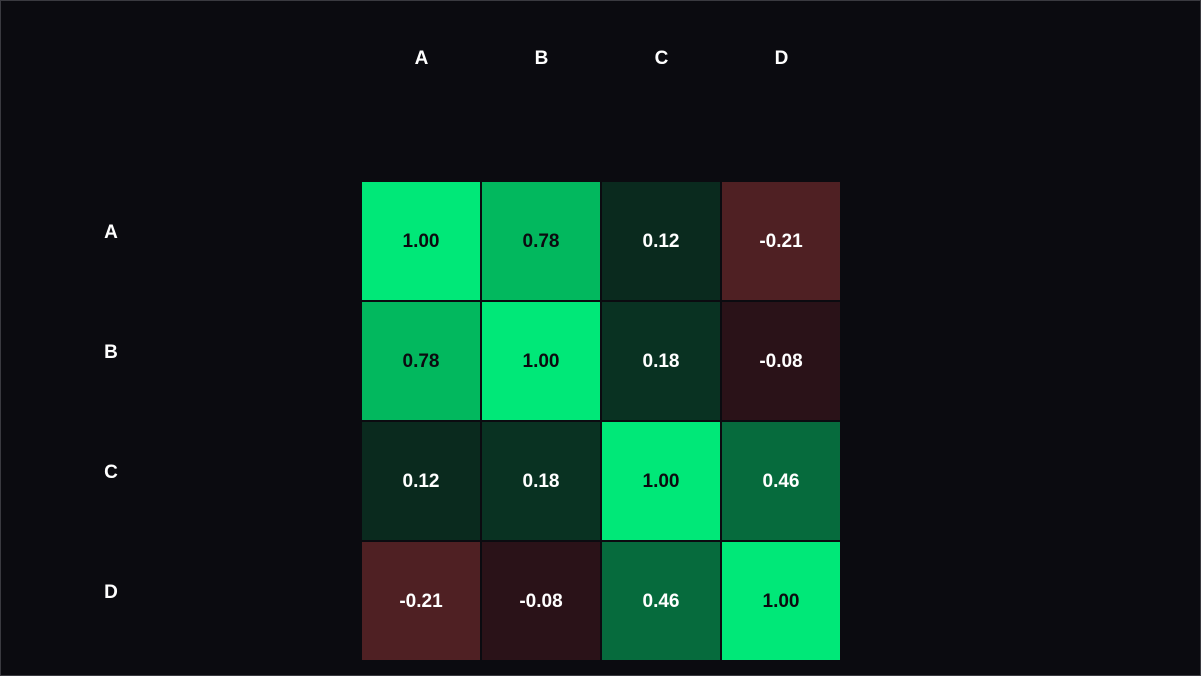 Image resolution: width=1201 pixels, height=676 pixels. Describe the element at coordinates (662, 58) in the screenshot. I see `column-label: C` at that location.